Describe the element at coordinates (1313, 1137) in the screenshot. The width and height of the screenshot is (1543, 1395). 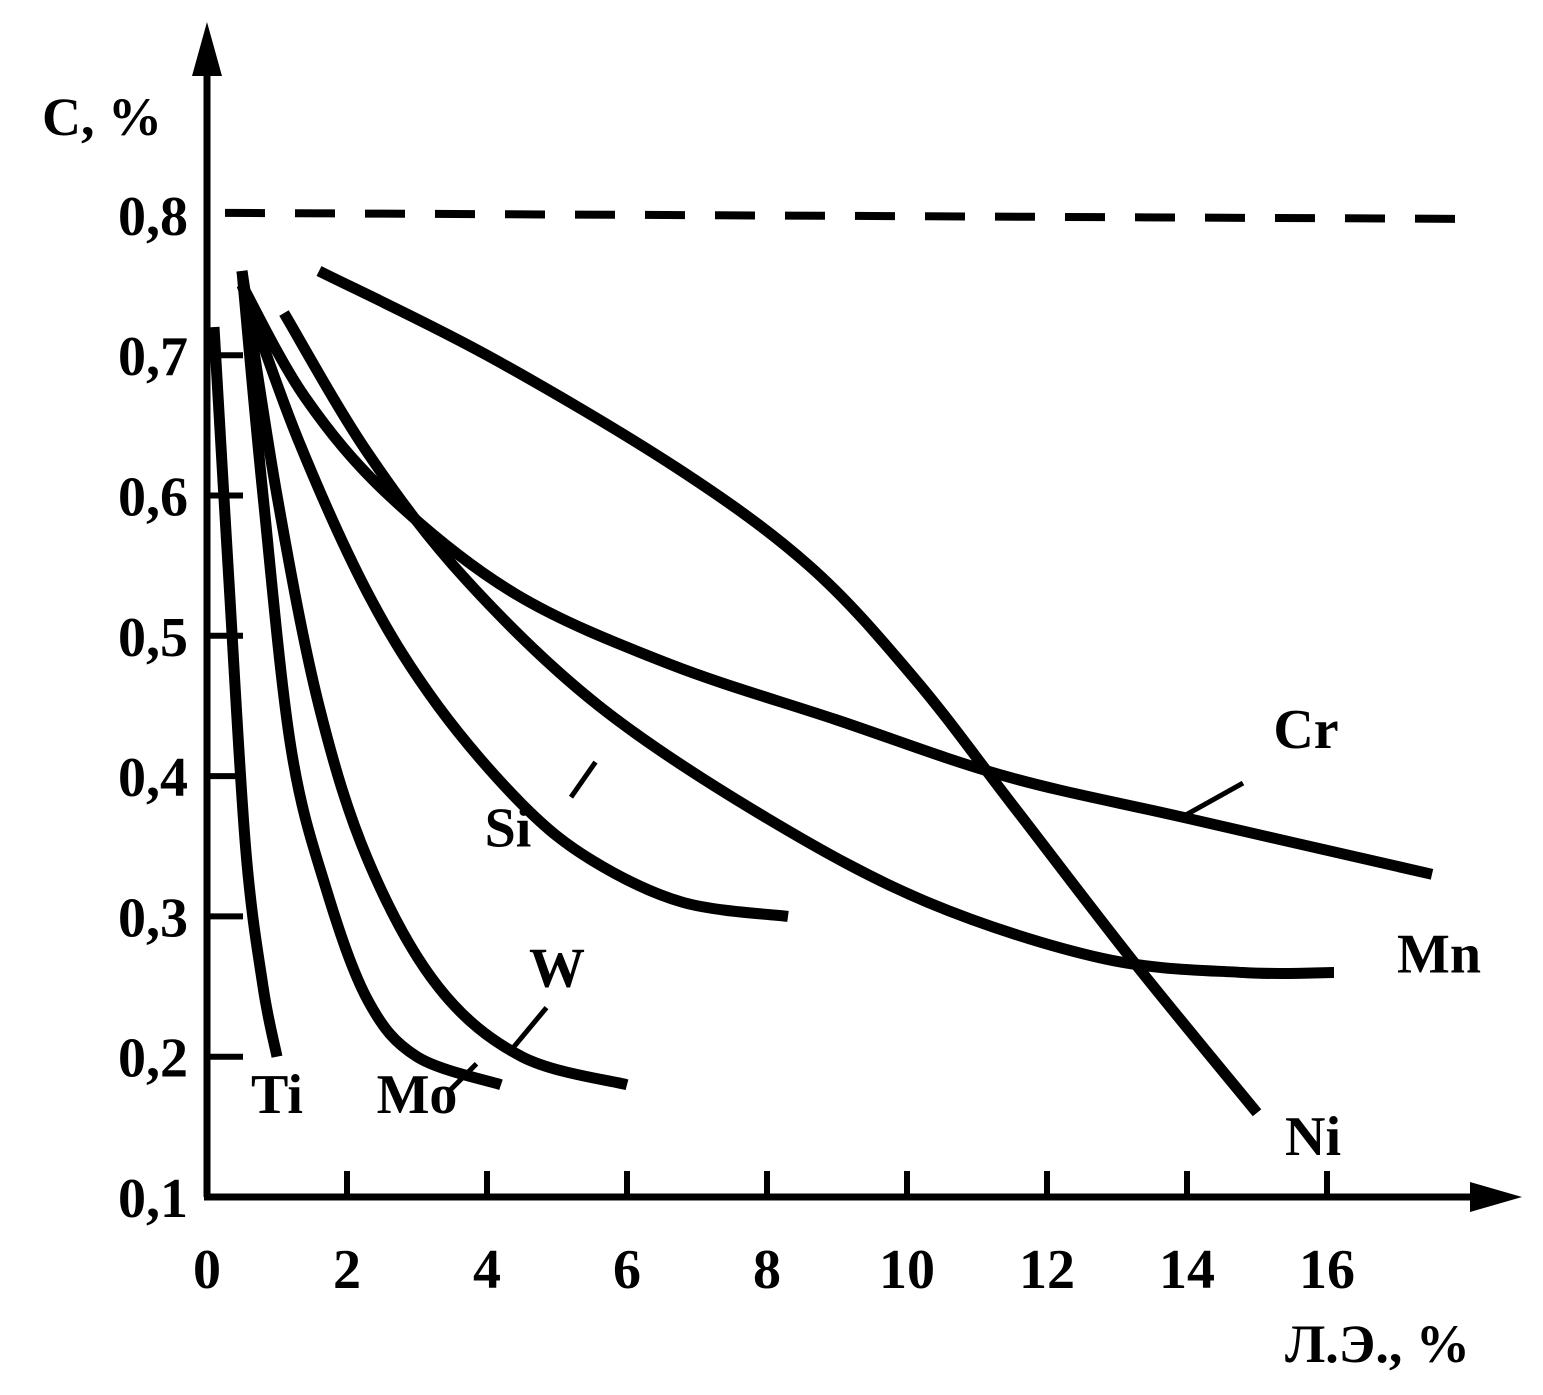
I see `series-label-ni: Ni` at that location.